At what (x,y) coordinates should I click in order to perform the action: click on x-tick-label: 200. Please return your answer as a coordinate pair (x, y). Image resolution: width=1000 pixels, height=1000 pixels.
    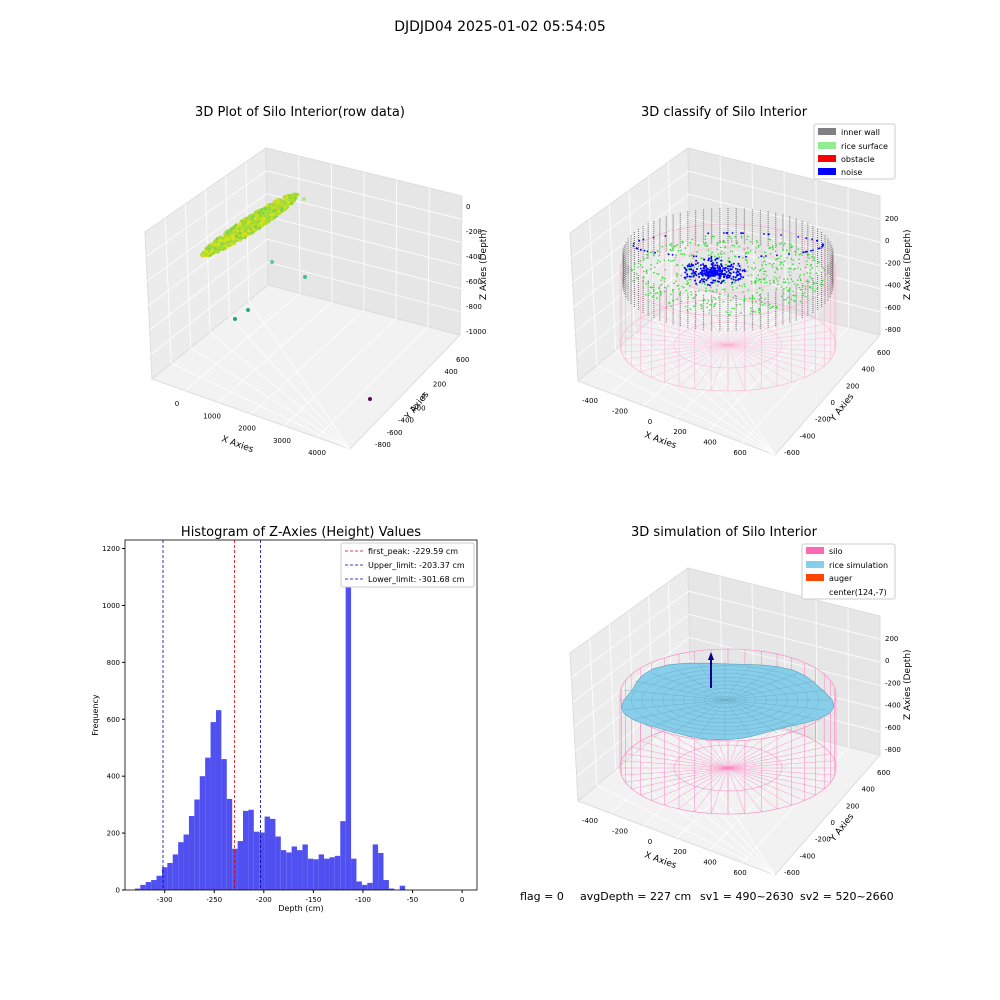
    Looking at the image, I should click on (679, 432).